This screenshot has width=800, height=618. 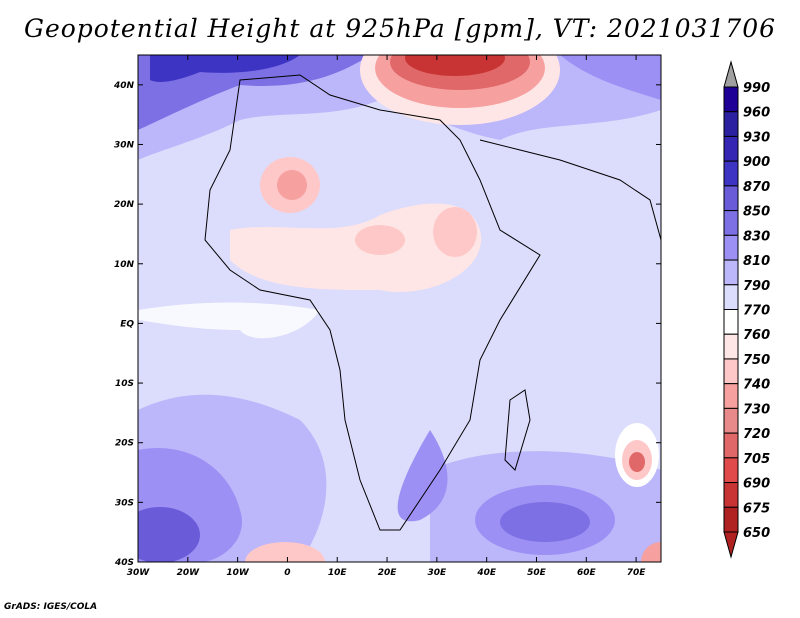 I want to click on lat-label: 30N, so click(x=124, y=145).